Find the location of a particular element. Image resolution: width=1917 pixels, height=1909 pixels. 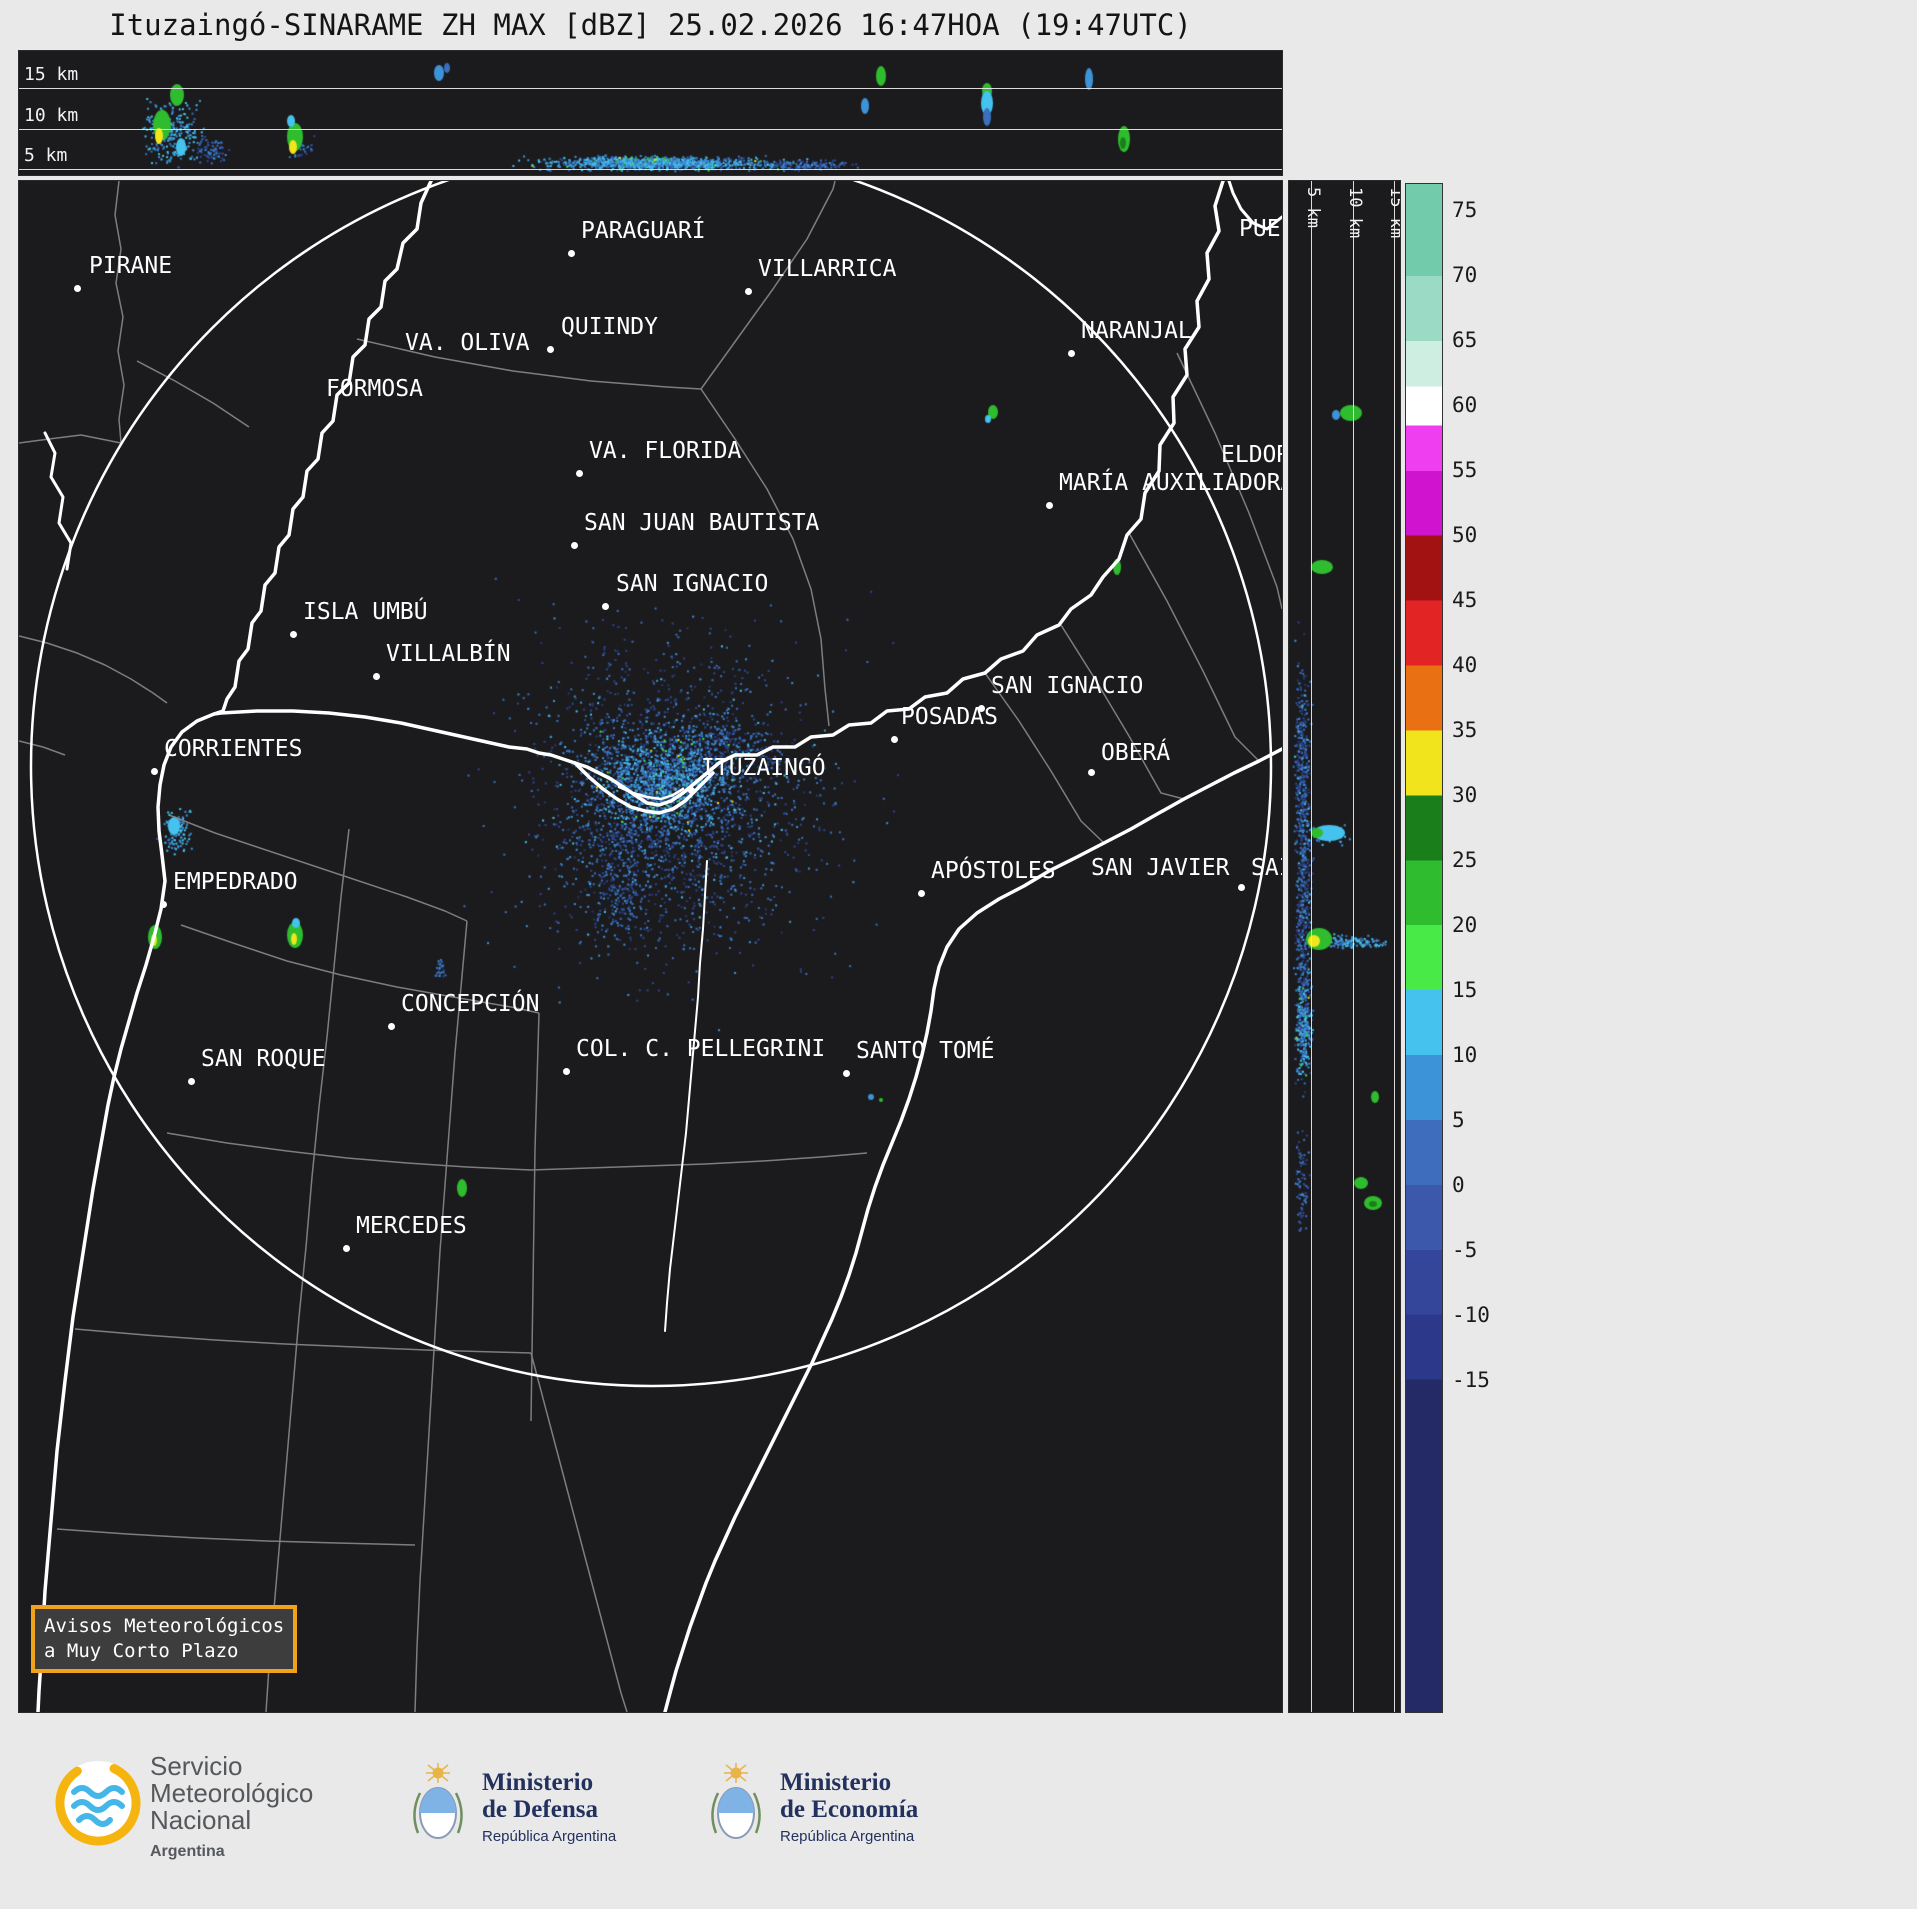

warning-line-1: Avisos Meteorológicos is located at coordinates (164, 1626).